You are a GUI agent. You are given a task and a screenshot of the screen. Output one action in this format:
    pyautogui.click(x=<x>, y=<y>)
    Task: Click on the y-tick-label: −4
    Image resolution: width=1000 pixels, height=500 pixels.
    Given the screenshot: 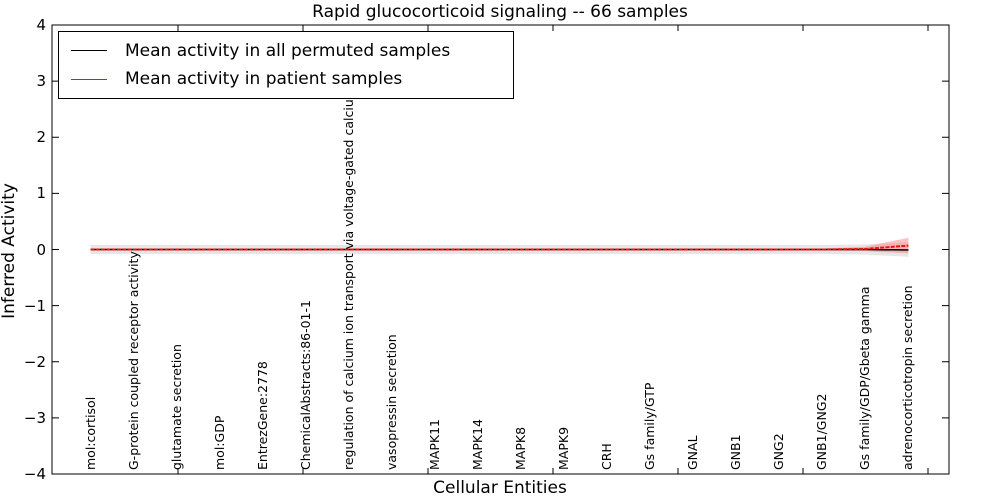 What is the action you would take?
    pyautogui.click(x=34, y=474)
    